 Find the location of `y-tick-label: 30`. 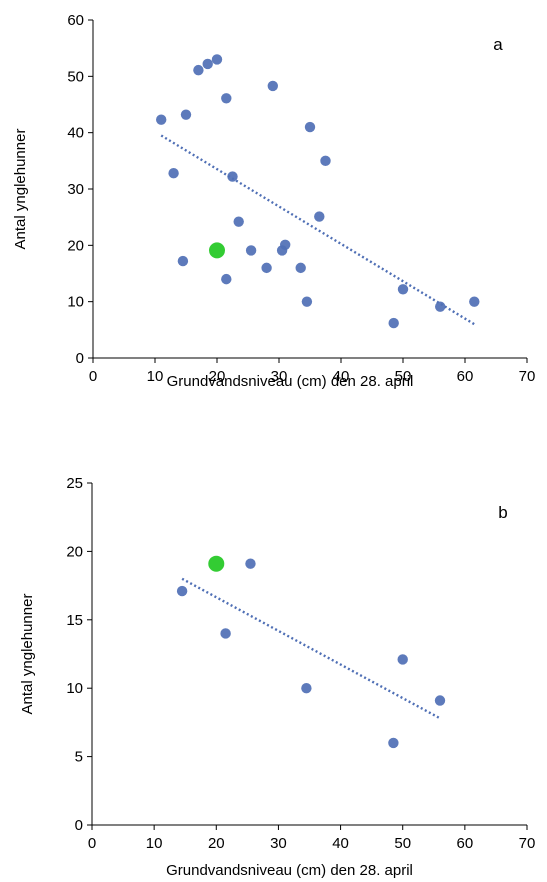

y-tick-label: 30 is located at coordinates (75, 189).